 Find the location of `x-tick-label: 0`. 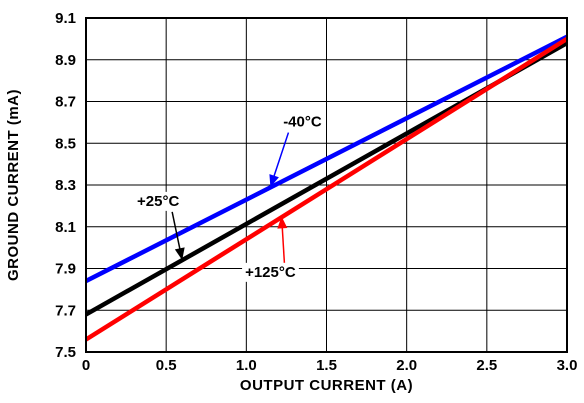

x-tick-label: 0 is located at coordinates (86, 365).